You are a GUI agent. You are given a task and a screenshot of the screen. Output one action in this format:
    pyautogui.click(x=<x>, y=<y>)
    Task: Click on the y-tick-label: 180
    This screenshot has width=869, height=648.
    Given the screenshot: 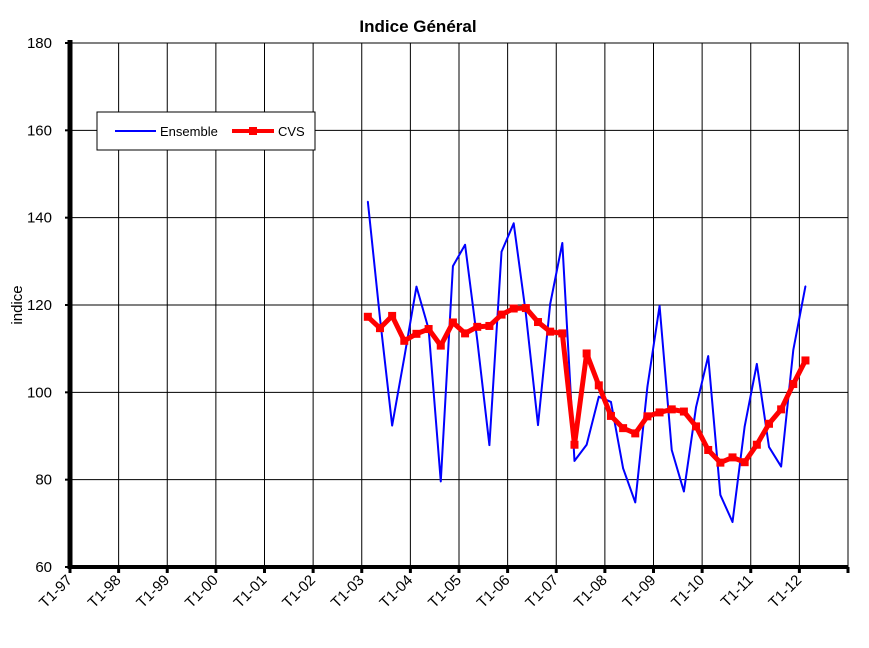 What is the action you would take?
    pyautogui.click(x=39, y=43)
    